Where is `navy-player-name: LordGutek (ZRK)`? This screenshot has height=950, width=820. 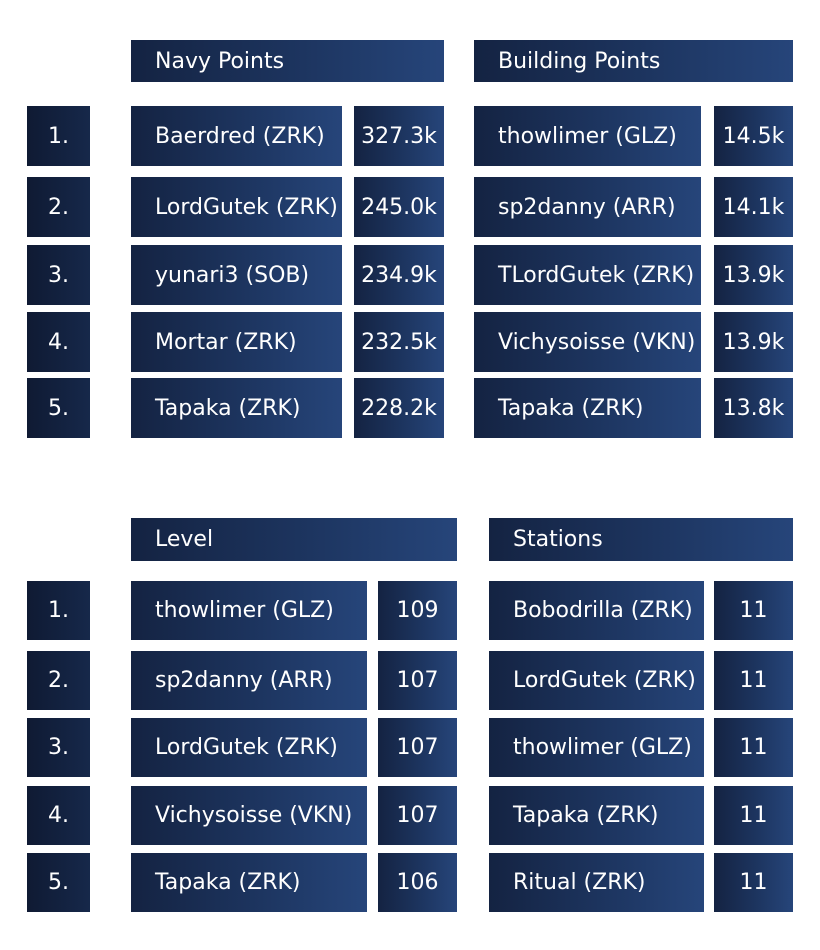
navy-player-name: LordGutek (ZRK) is located at coordinates (236, 207).